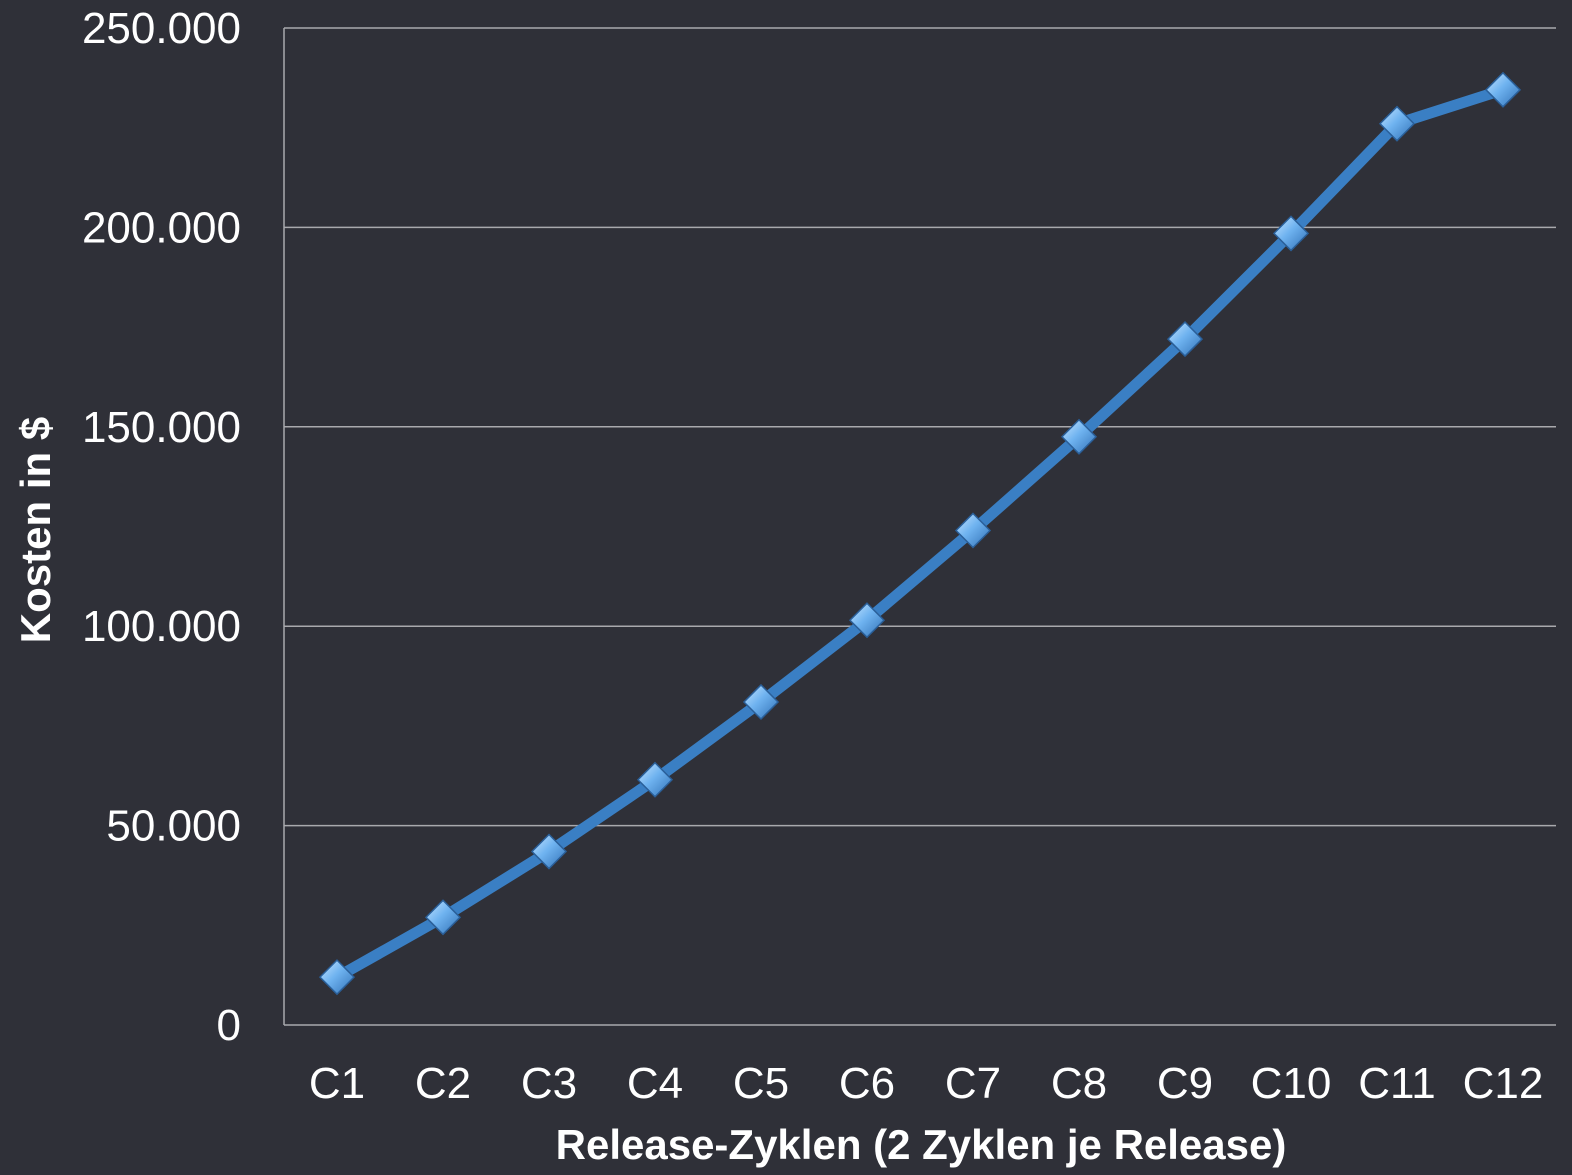 This screenshot has height=1175, width=1572. I want to click on x-tick-label: C7, so click(973, 1083).